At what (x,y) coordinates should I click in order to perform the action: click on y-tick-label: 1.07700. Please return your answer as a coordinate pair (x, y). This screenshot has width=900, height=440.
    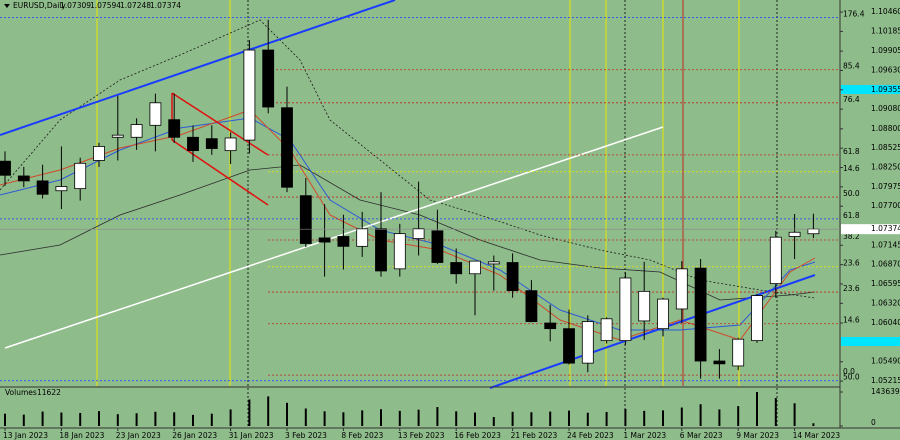
    Looking at the image, I should click on (885, 205).